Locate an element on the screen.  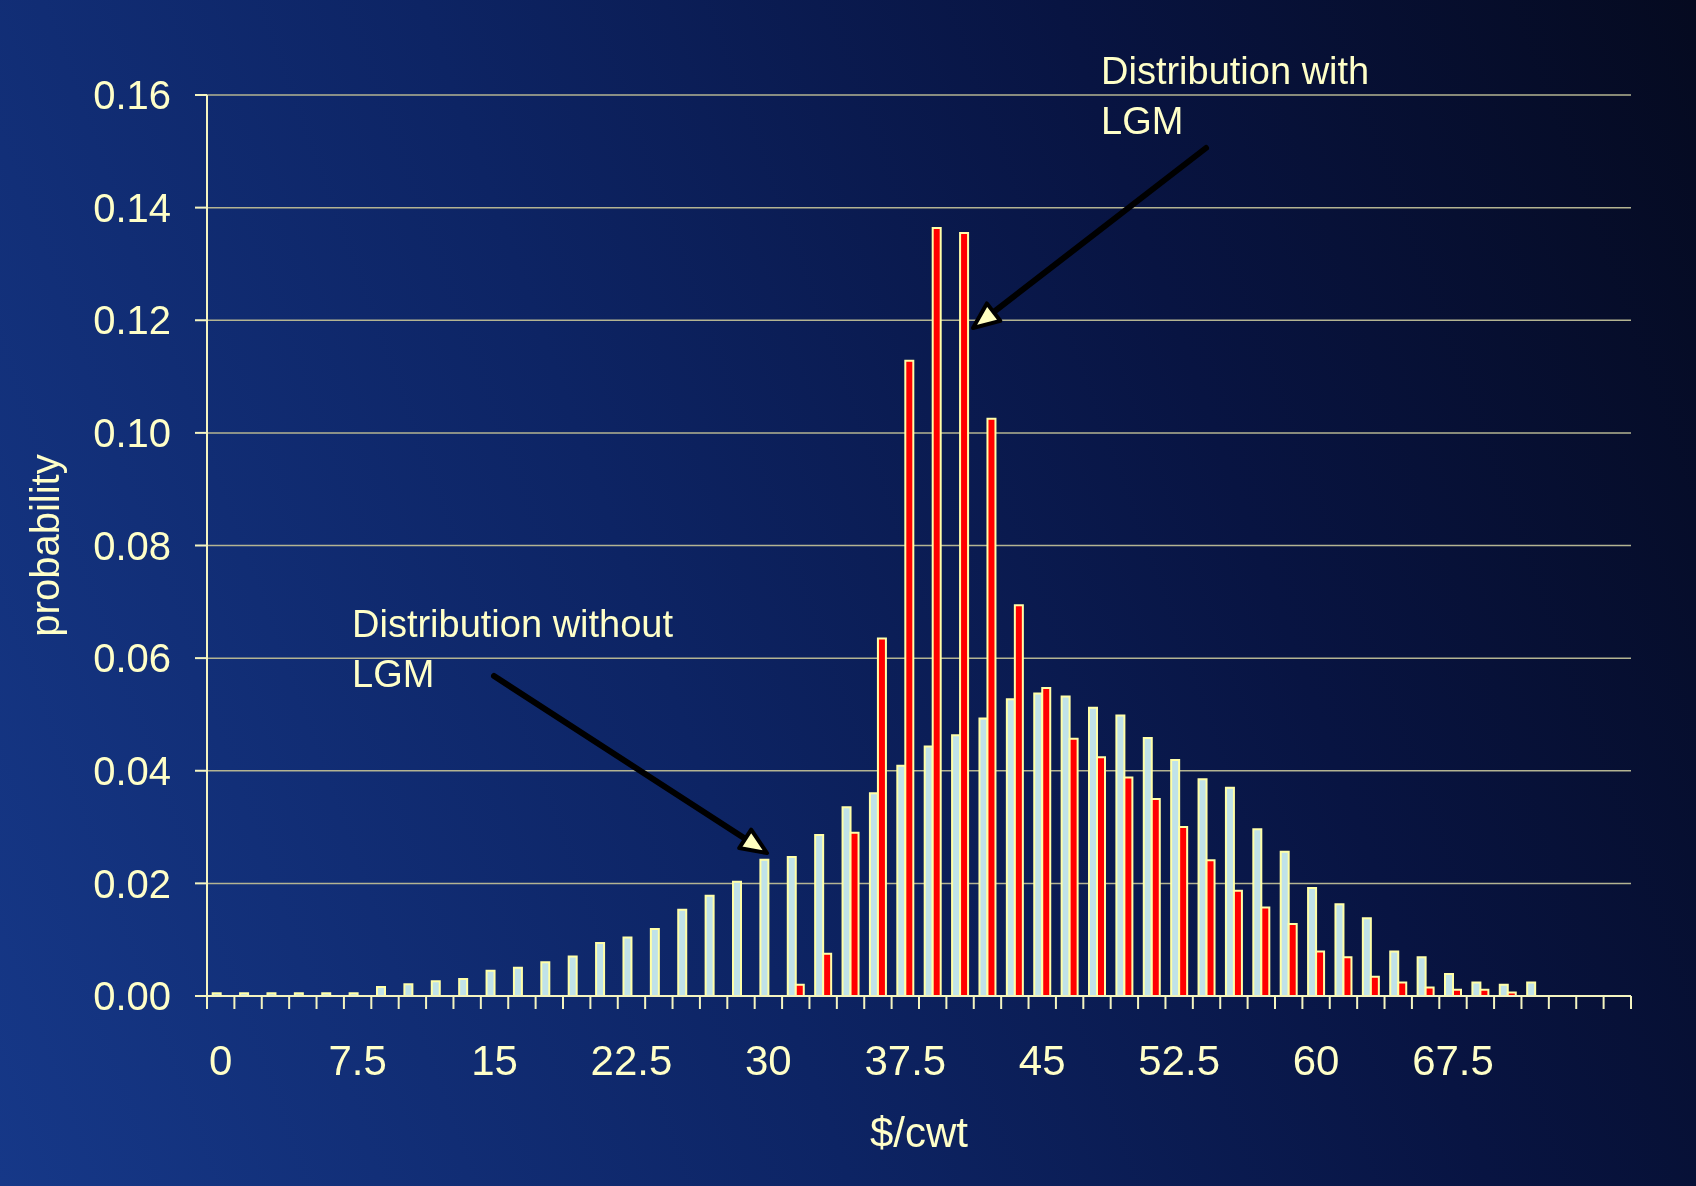
x-tick-label: 22.5 is located at coordinates (631, 1060).